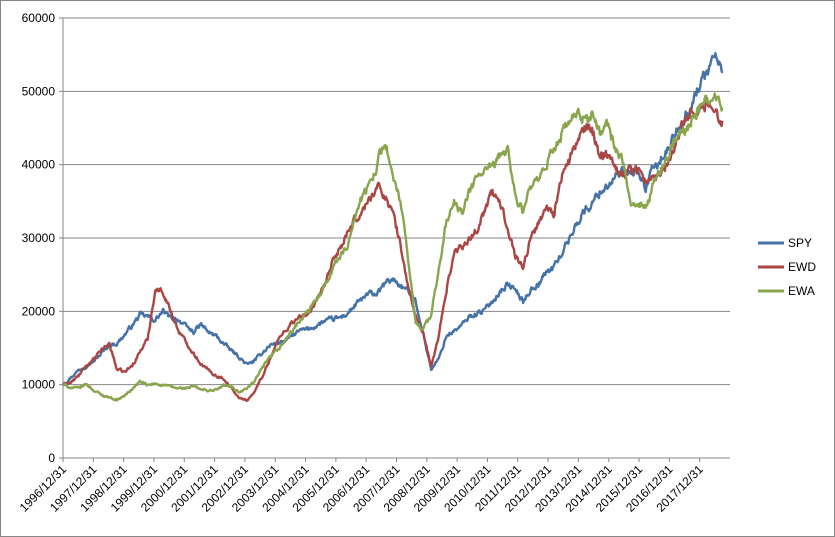  What do you see at coordinates (800, 243) in the screenshot?
I see `legend-label-spy: SPY` at bounding box center [800, 243].